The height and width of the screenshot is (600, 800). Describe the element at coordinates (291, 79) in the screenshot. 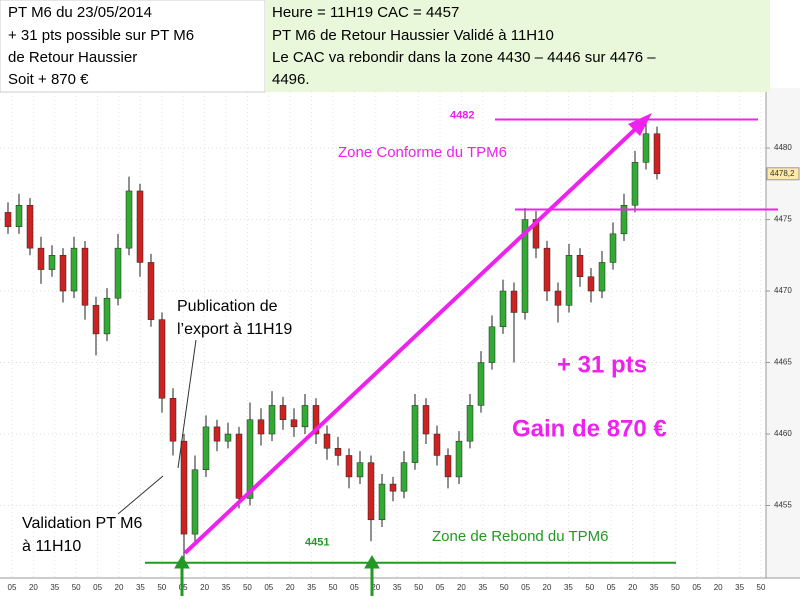

I see `header-text: 4496.` at that location.